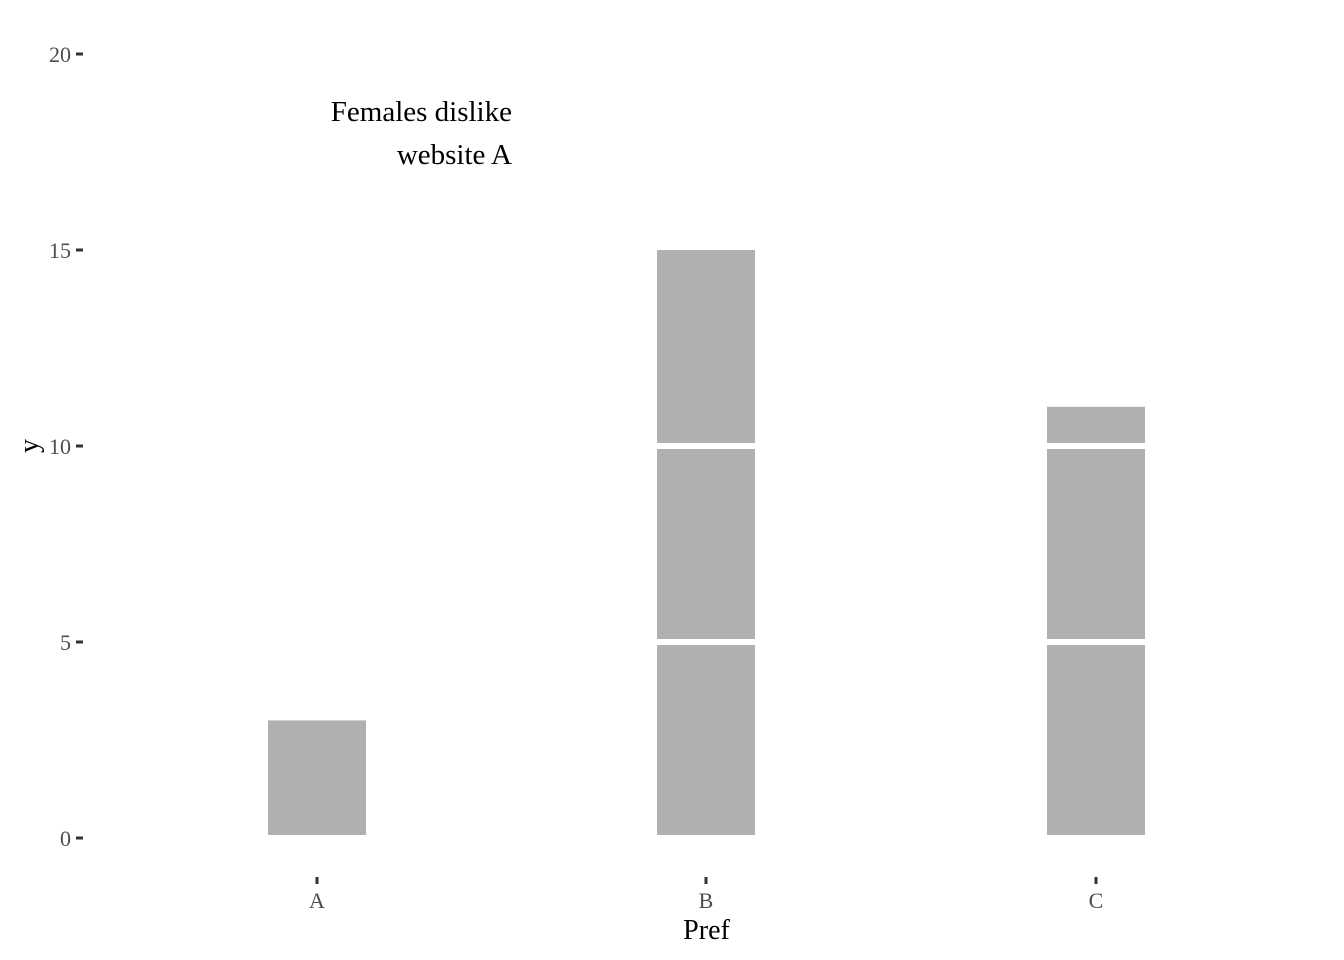 The image size is (1344, 960). What do you see at coordinates (1096, 900) in the screenshot?
I see `x-tick-label: C` at bounding box center [1096, 900].